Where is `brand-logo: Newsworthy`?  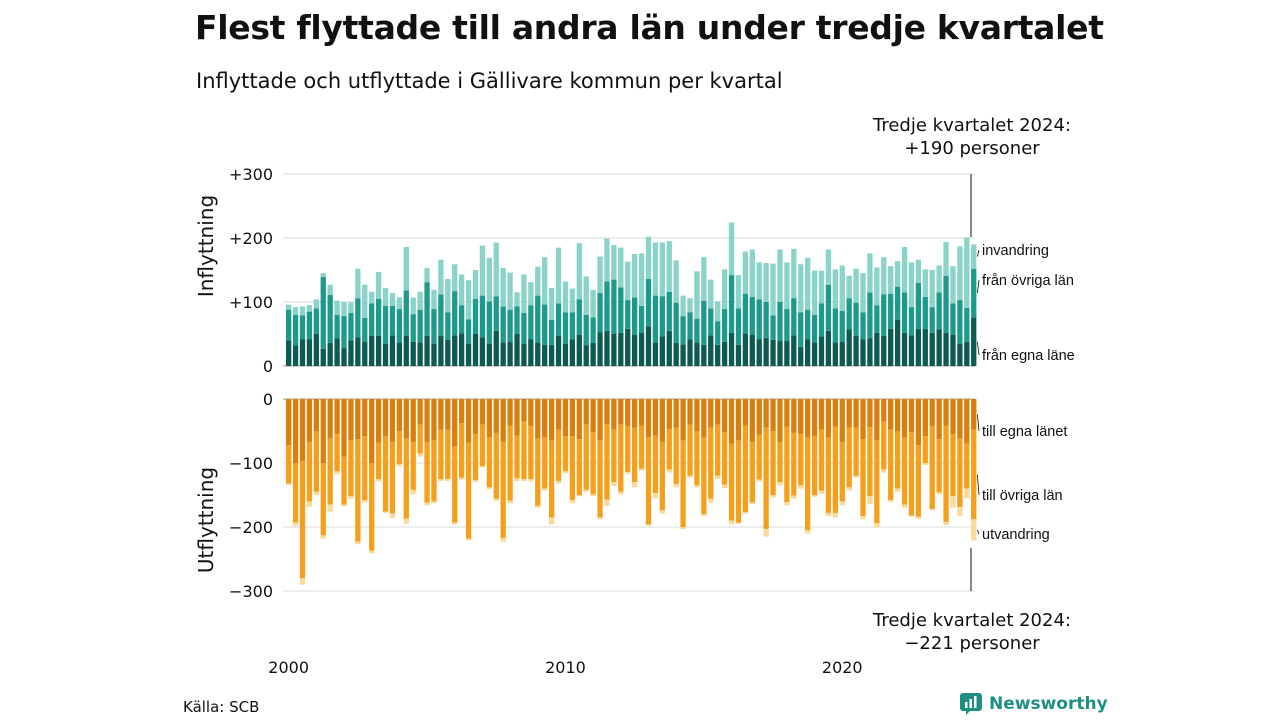
brand-logo: Newsworthy is located at coordinates (1034, 704).